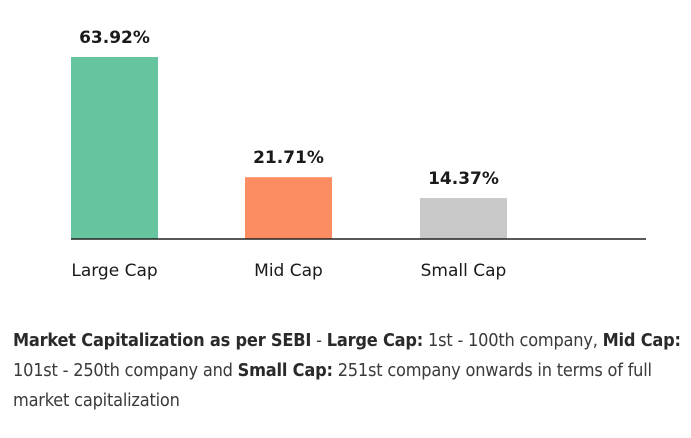 The image size is (691, 438). Describe the element at coordinates (641, 340) in the screenshot. I see `note-mid-cap-label: Mid Cap:` at that location.